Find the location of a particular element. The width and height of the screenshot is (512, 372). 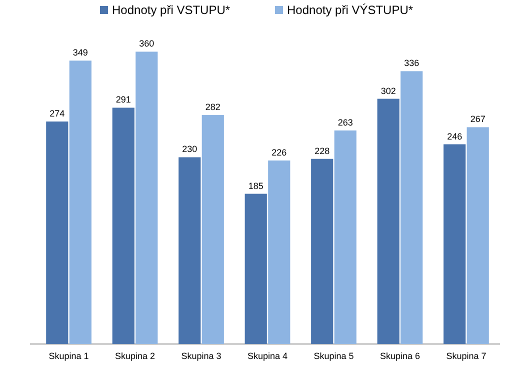

x-tick-label: Skupina 7 is located at coordinates (466, 356).